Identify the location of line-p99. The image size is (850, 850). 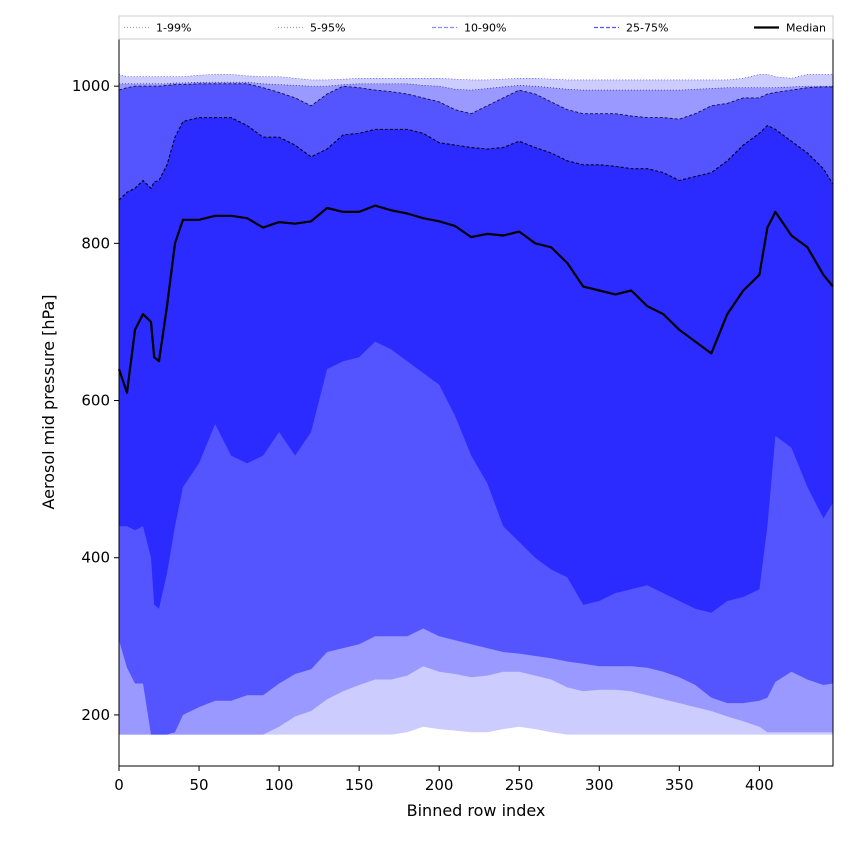
(475, 77).